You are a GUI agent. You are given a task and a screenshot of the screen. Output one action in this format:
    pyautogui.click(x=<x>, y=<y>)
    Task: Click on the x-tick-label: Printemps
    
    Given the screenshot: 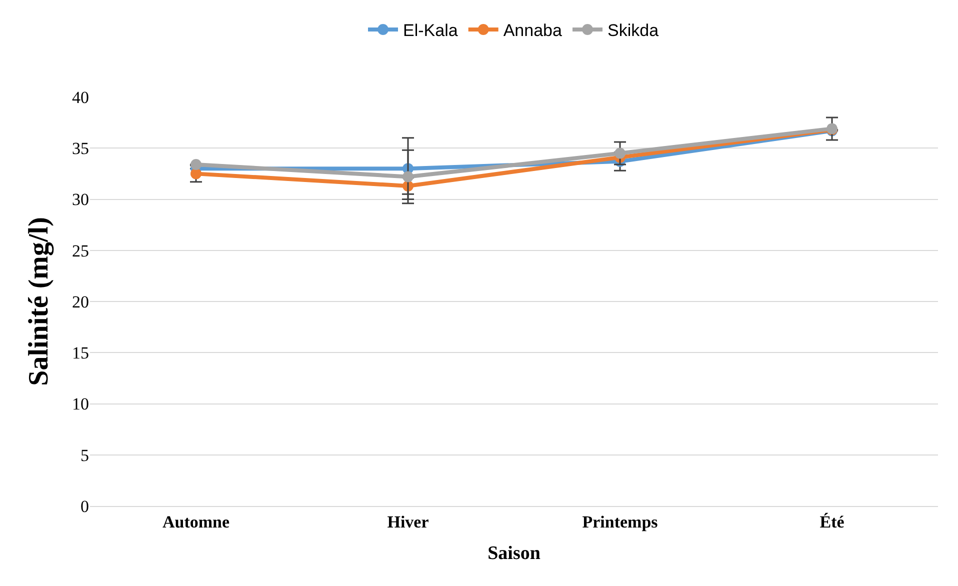 What is the action you would take?
    pyautogui.click(x=620, y=522)
    